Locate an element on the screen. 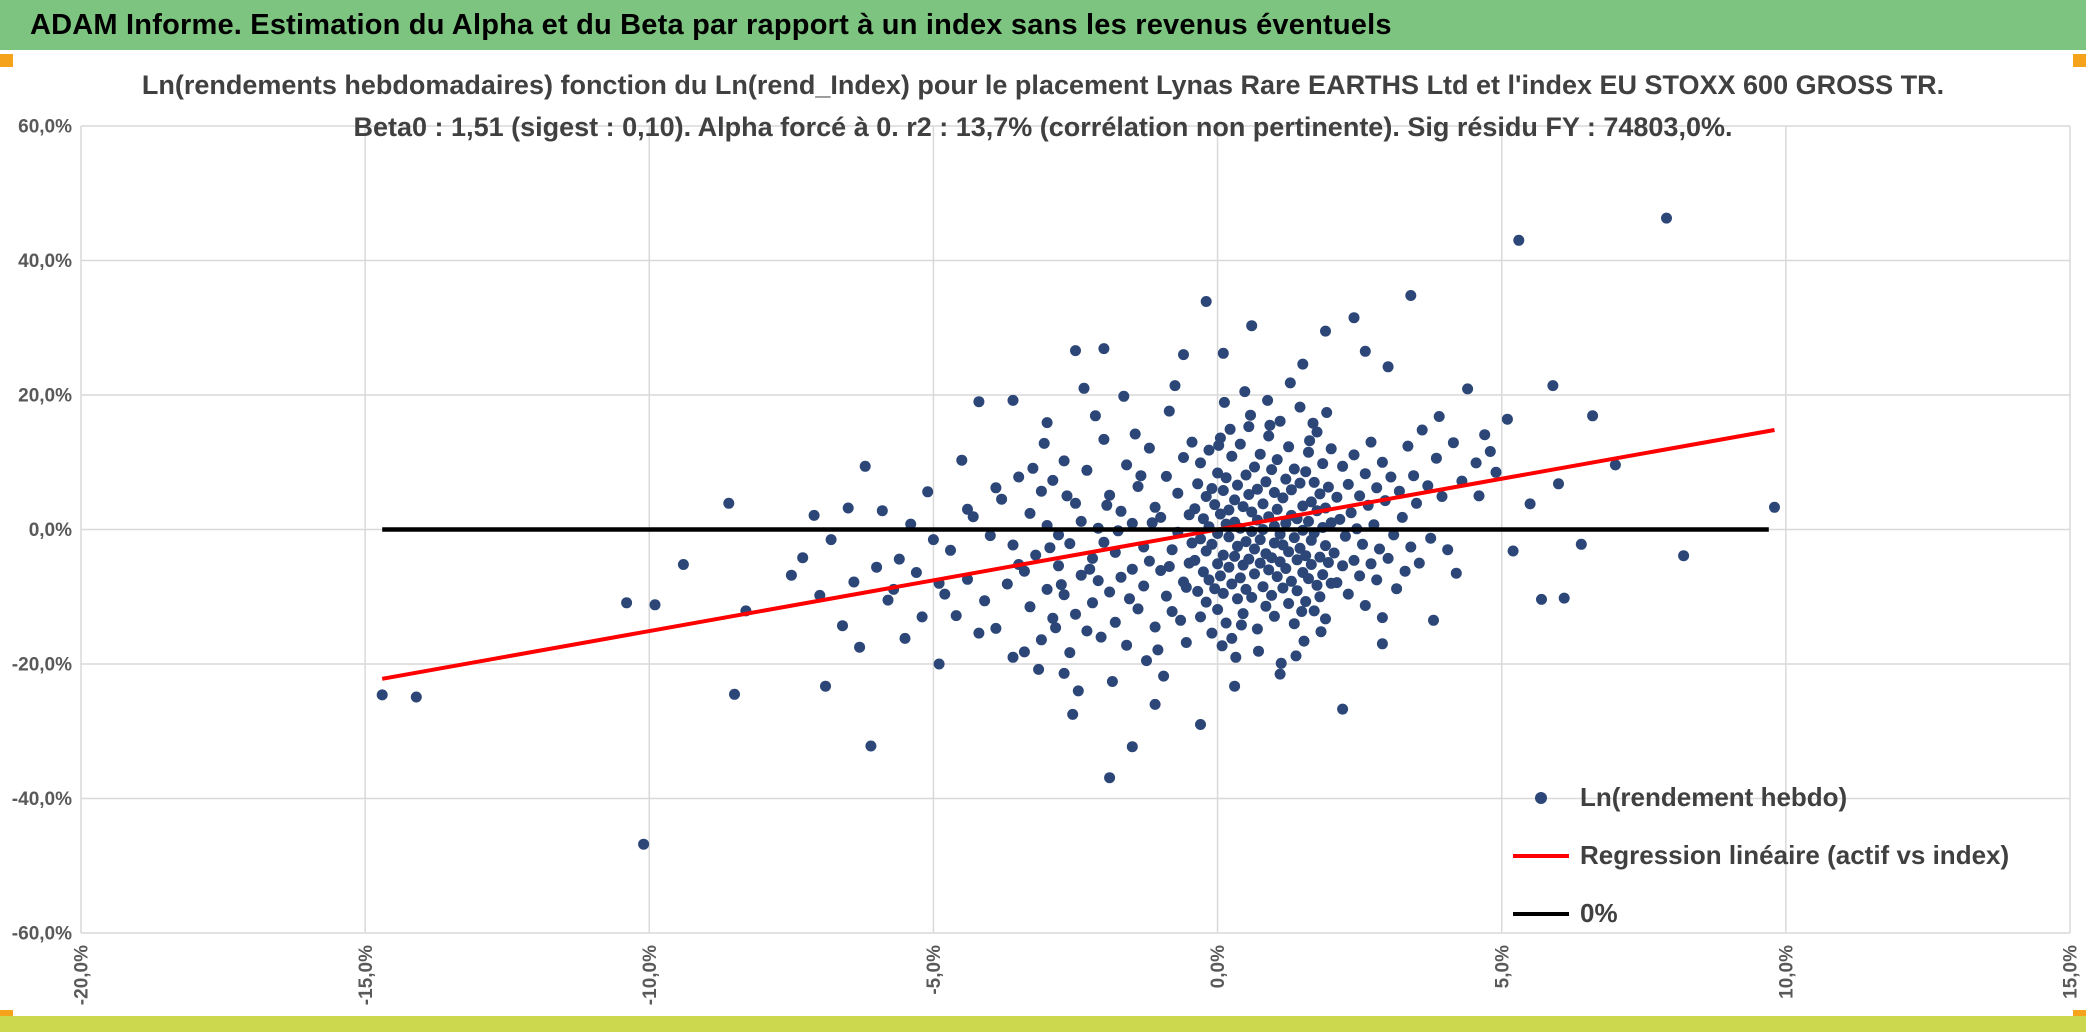 The height and width of the screenshot is (1035, 2086). zero-line-marker-icon is located at coordinates (1541, 913).